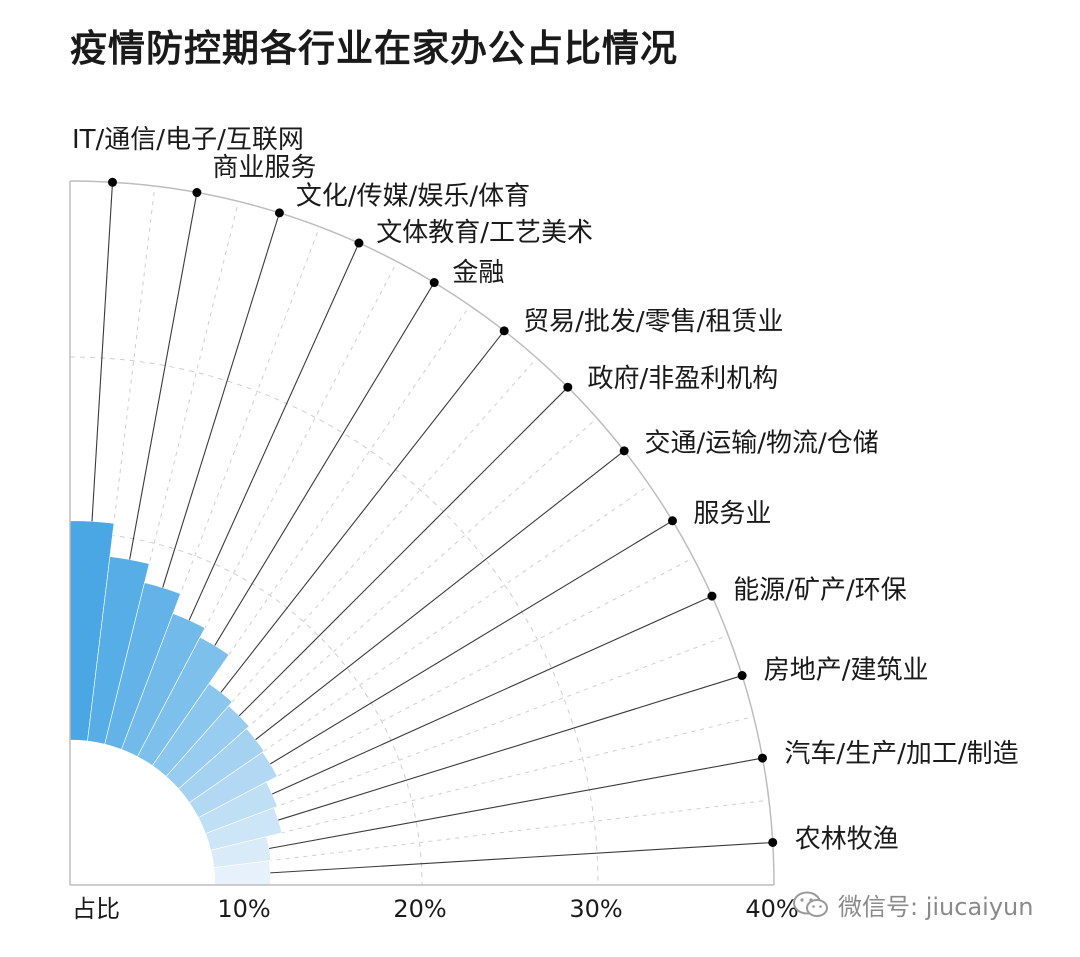 The image size is (1080, 957). Describe the element at coordinates (243, 909) in the screenshot. I see `tick-label-1: 10%` at that location.